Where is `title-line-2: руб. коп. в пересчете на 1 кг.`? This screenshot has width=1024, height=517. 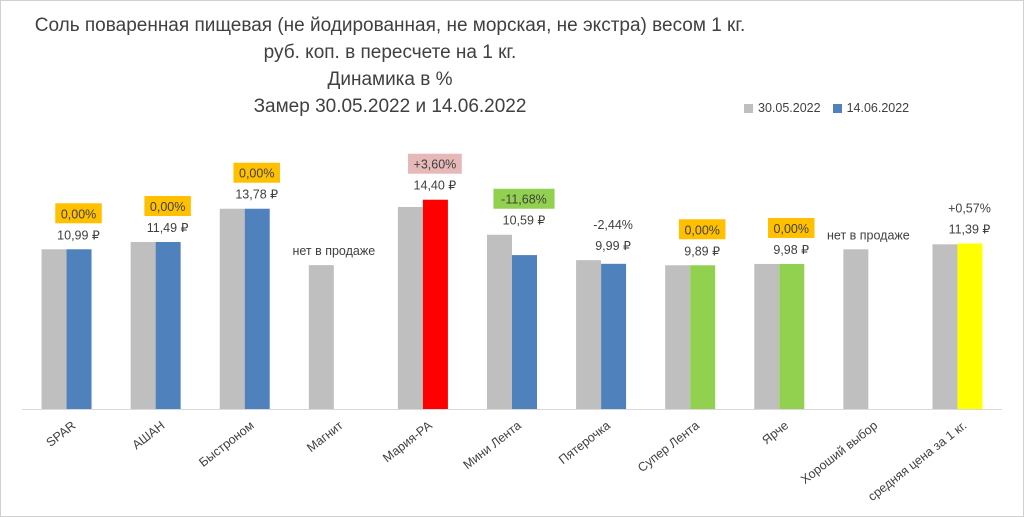
title-line-2: руб. коп. в пересчете на 1 кг. is located at coordinates (390, 52).